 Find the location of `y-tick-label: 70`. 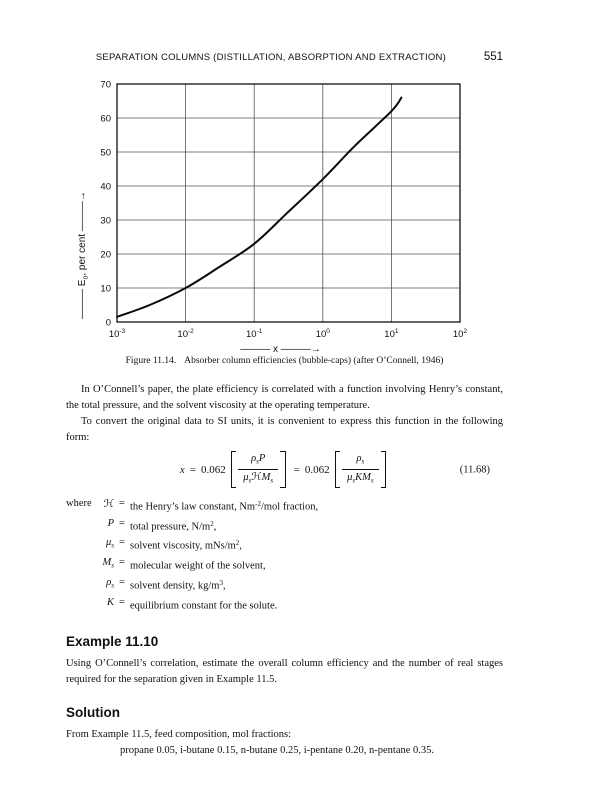

y-tick-label: 70 is located at coordinates (105, 85).